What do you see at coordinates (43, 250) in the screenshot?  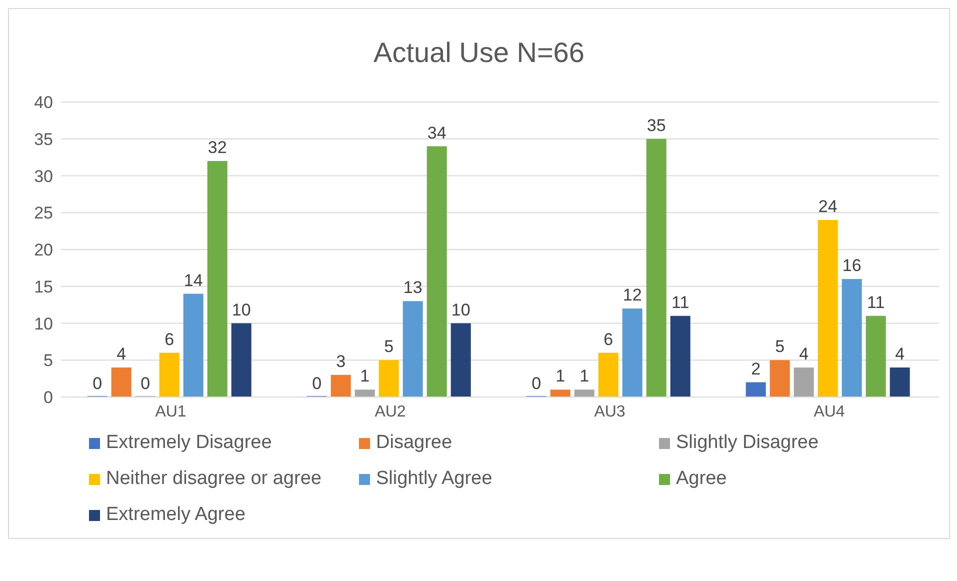 I see `y-tick-label: 20` at bounding box center [43, 250].